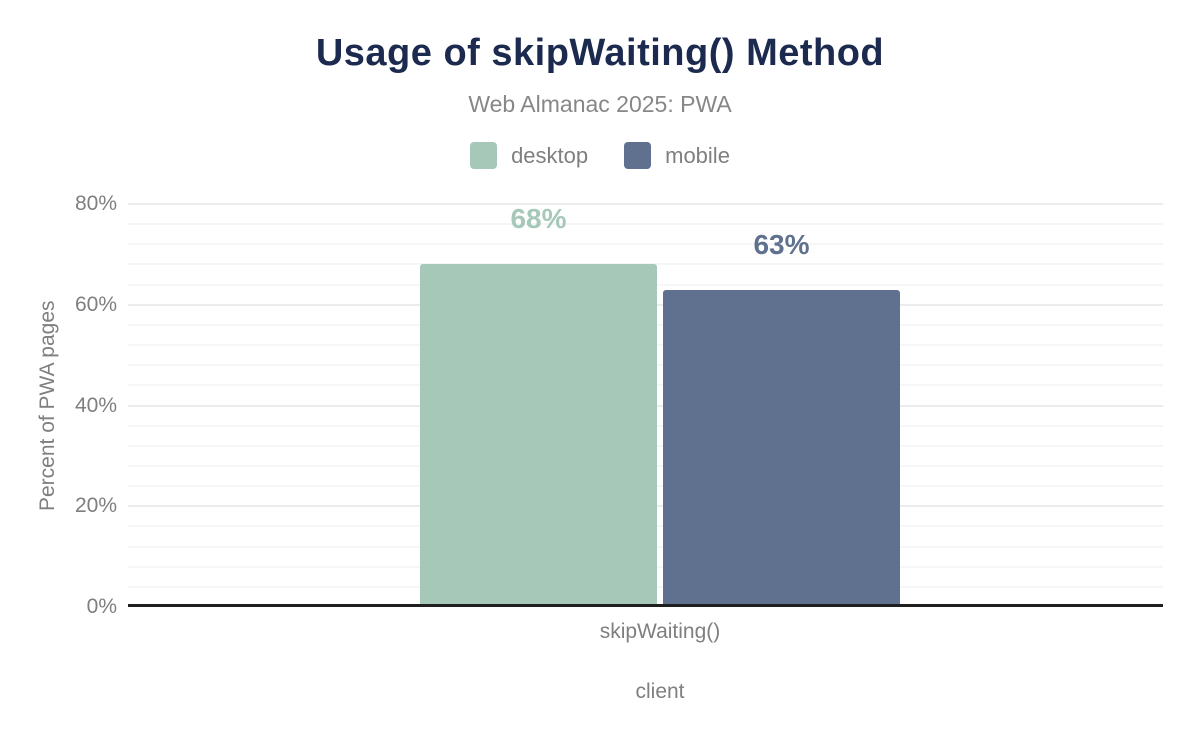 The image size is (1200, 742). Describe the element at coordinates (600, 104) in the screenshot. I see `chart-subtitle: Web Almanac 2025: PWA` at that location.